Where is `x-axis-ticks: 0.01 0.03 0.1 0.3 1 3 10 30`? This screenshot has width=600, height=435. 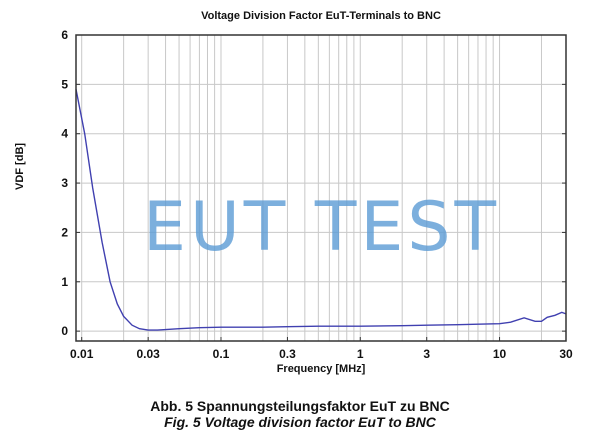
x-axis-ticks: 0.01 0.03 0.1 0.3 1 3 10 30 is located at coordinates (321, 349).